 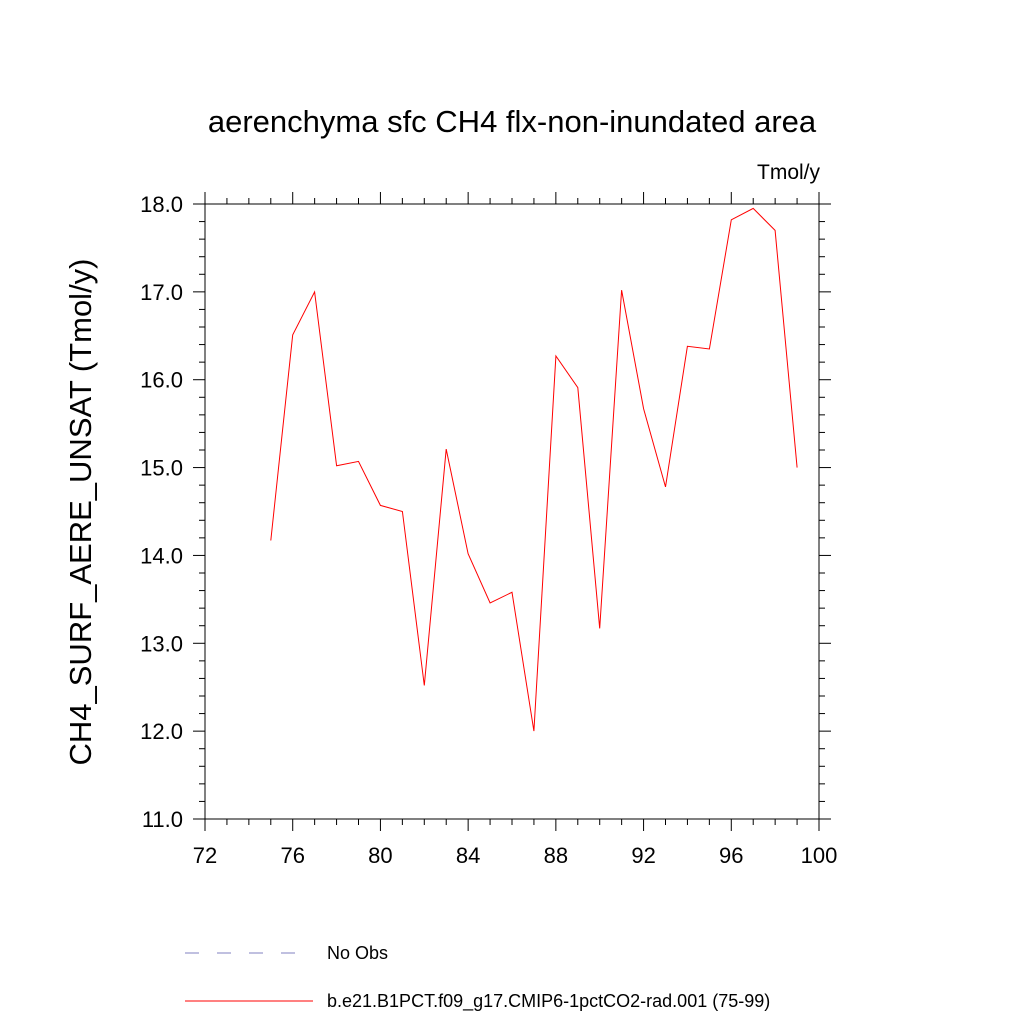 What do you see at coordinates (161, 731) in the screenshot?
I see `y-tick-label: 12.0` at bounding box center [161, 731].